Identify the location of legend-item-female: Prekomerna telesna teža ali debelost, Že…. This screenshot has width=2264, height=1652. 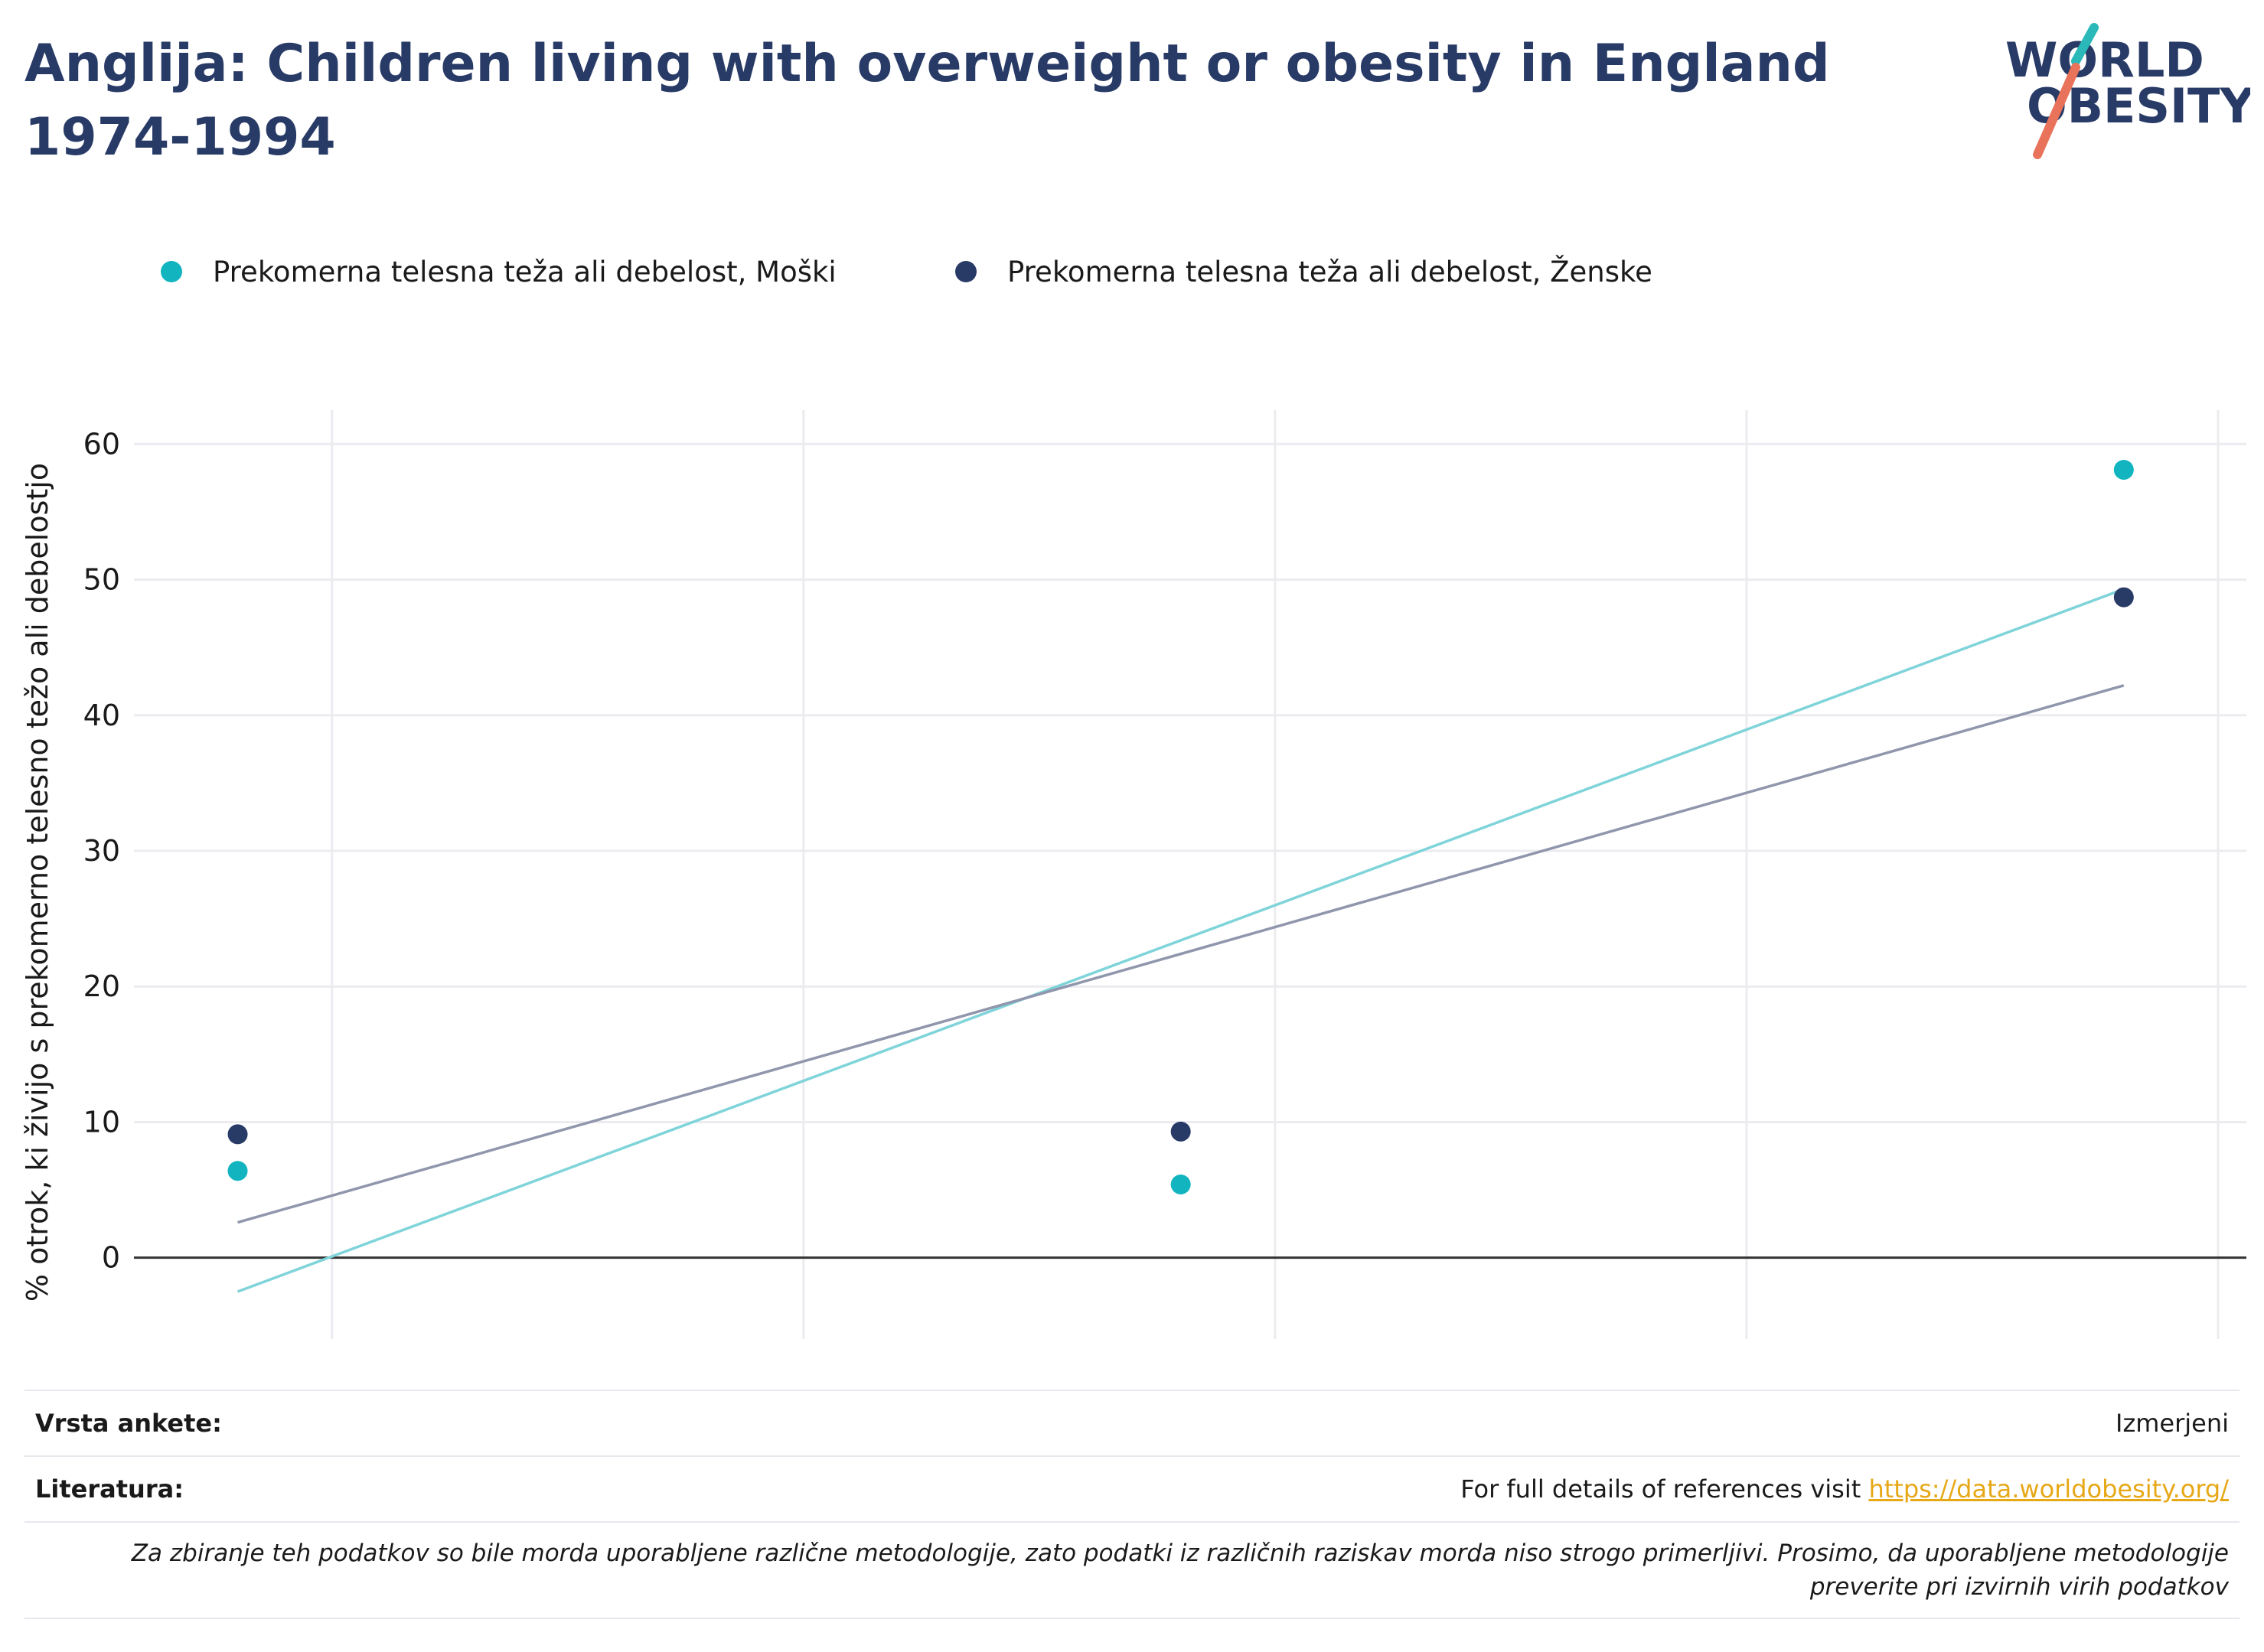
(1303, 272).